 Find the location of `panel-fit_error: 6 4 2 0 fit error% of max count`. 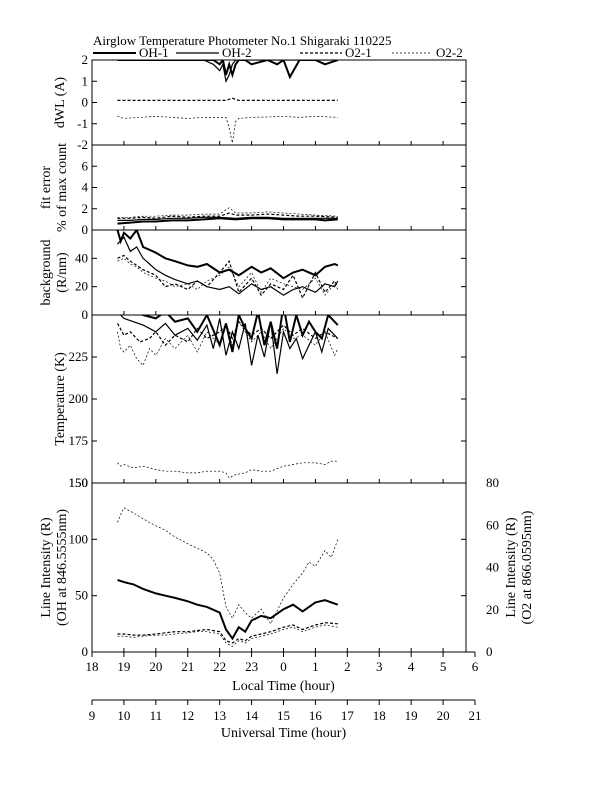

panel-fit_error: 6 4 2 0 fit error% of max count is located at coordinates (253, 190).